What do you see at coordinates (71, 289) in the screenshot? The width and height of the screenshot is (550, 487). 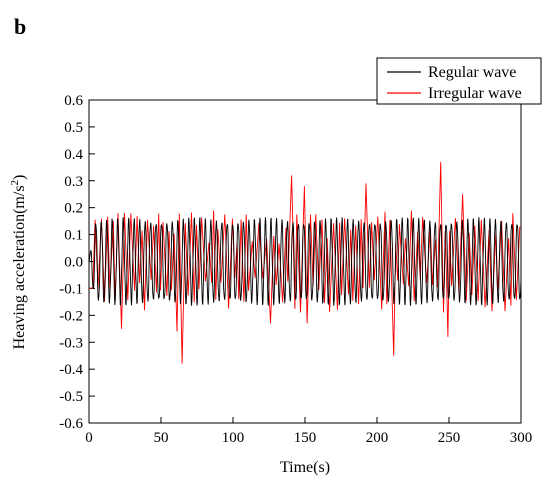 I see `y-tick-label: -0.1` at bounding box center [71, 289].